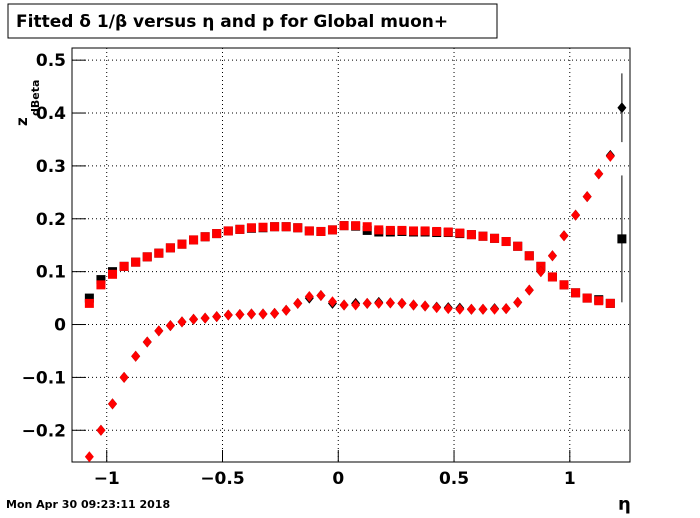  What do you see at coordinates (27, 103) in the screenshot?
I see `y-axis-label-group: z dBeta` at bounding box center [27, 103].